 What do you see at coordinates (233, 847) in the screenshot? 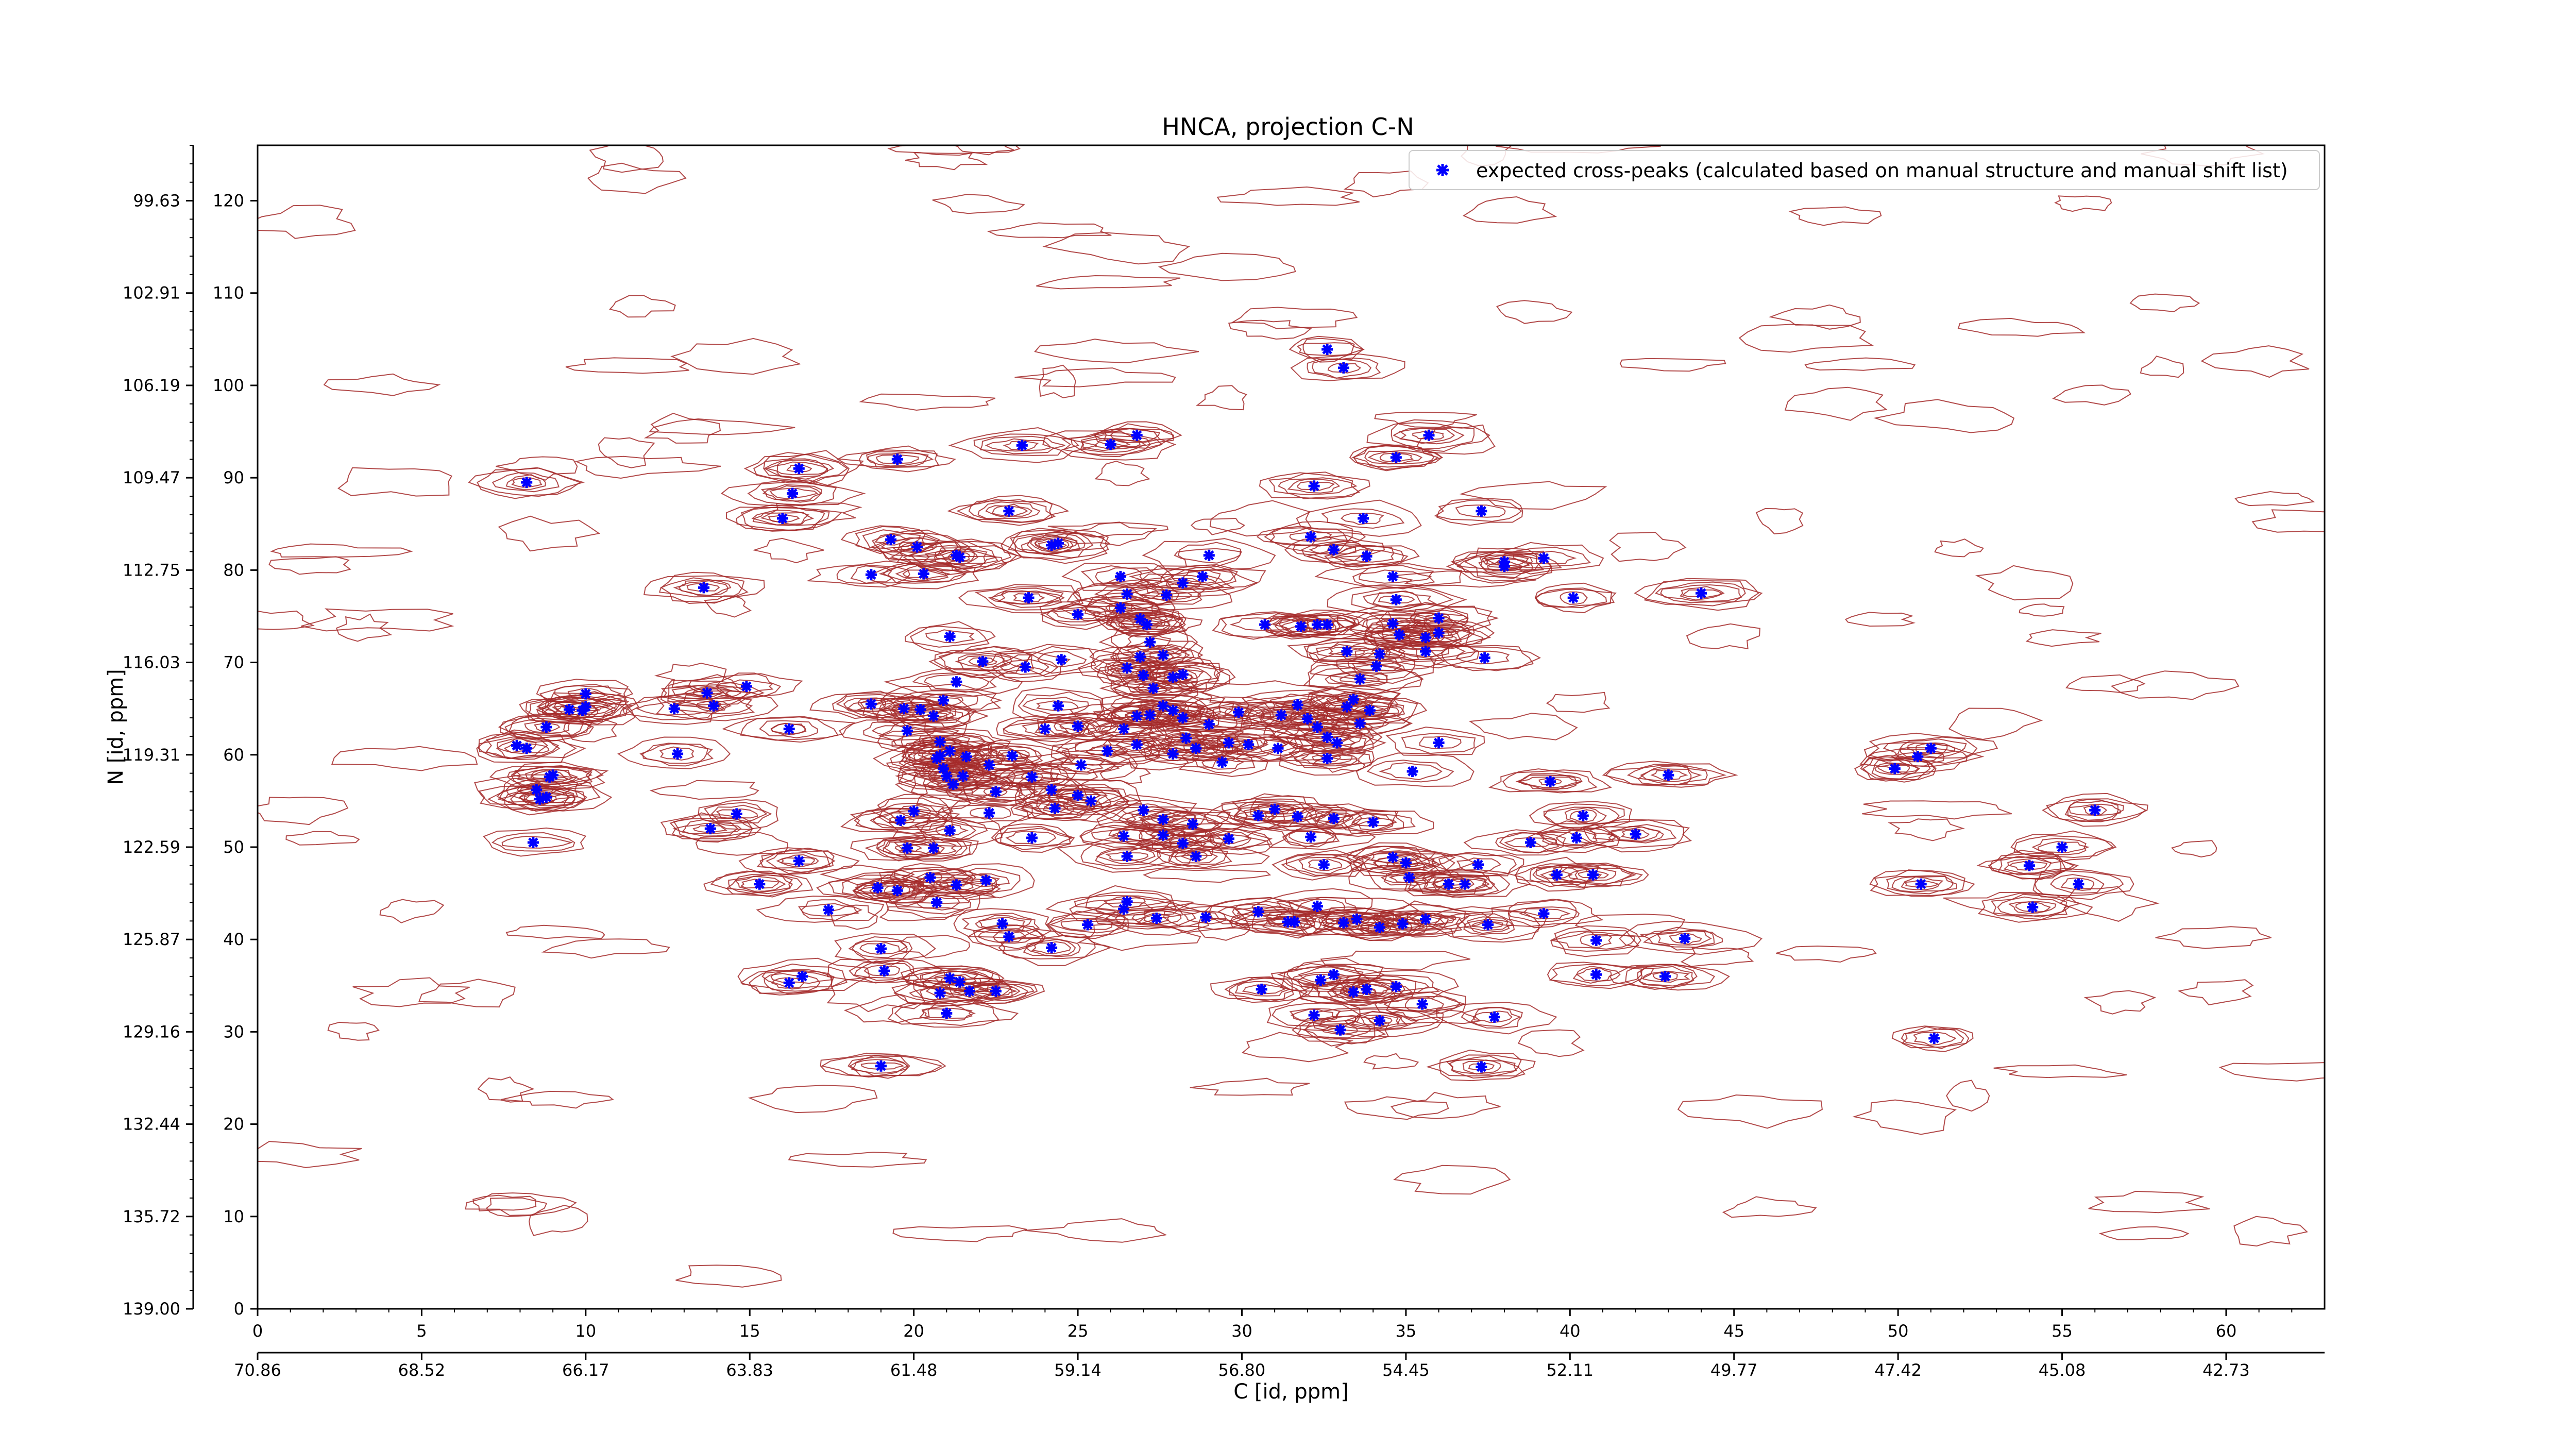
I see `y-tick-label: 50` at bounding box center [233, 847].